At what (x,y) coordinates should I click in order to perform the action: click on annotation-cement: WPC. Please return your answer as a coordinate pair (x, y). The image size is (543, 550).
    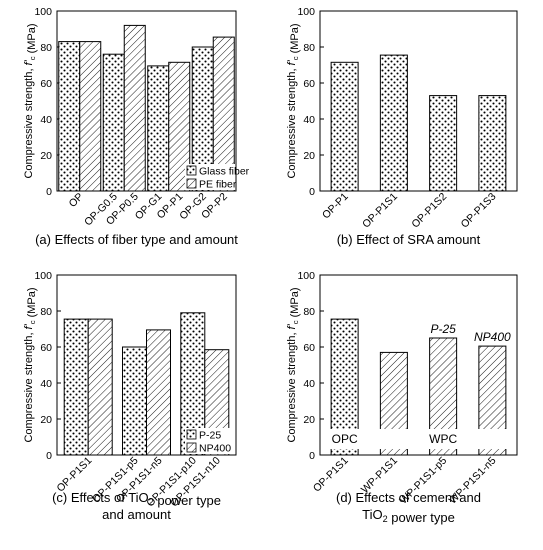
    Looking at the image, I should click on (443, 439).